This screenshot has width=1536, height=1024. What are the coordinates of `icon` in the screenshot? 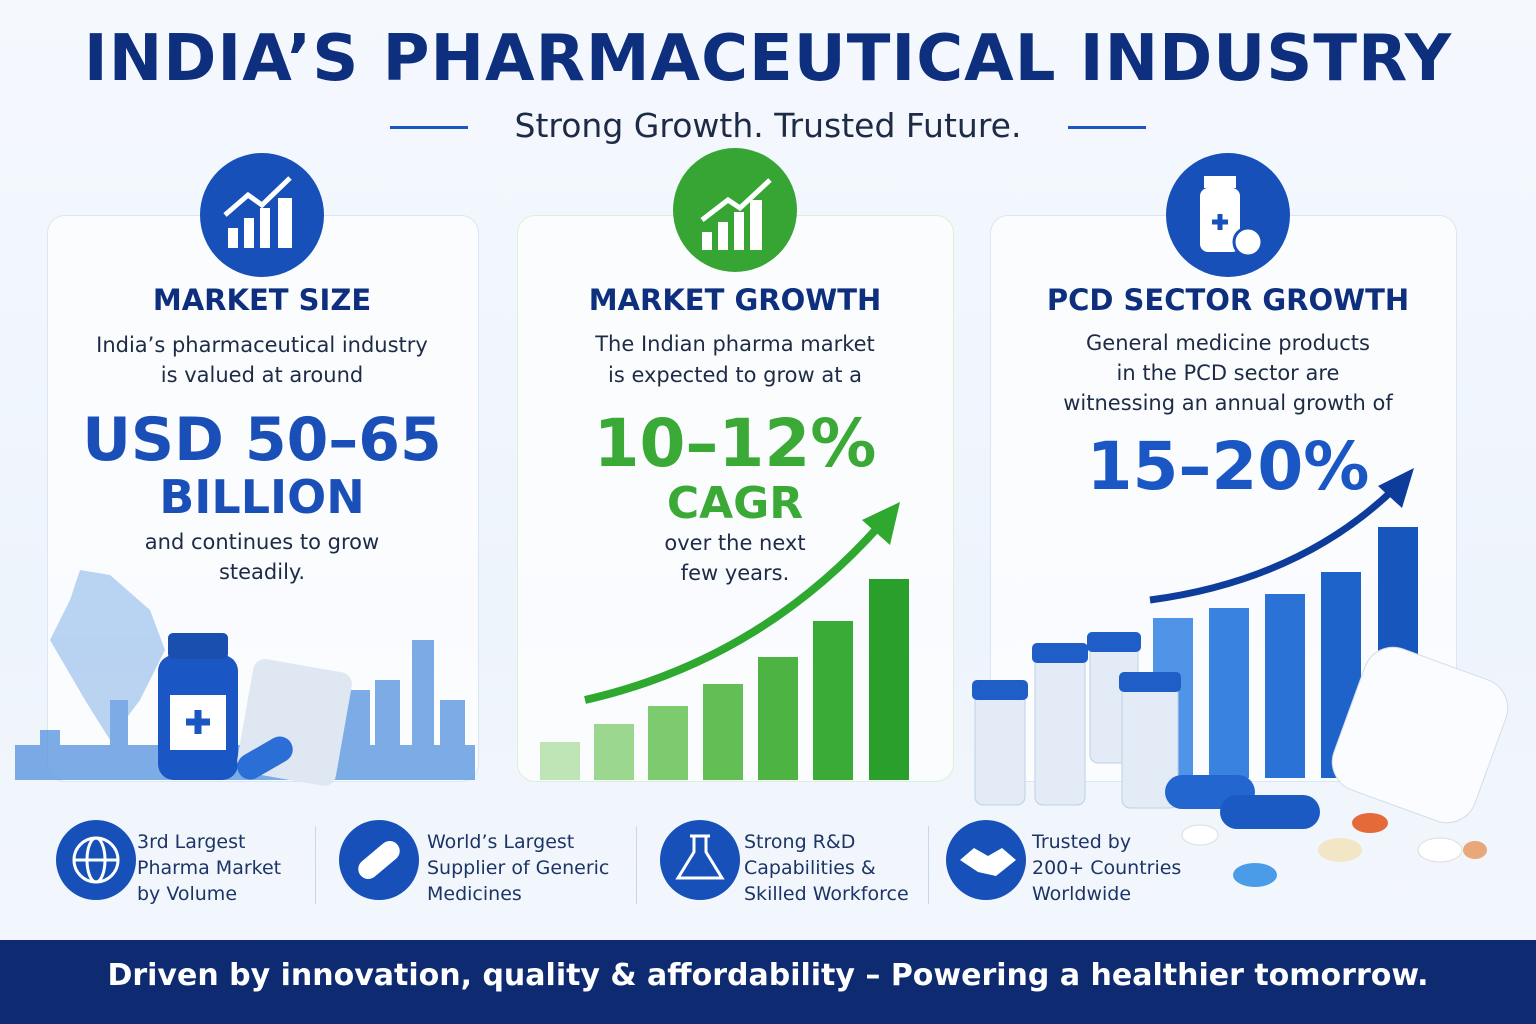 It's located at (745, 212).